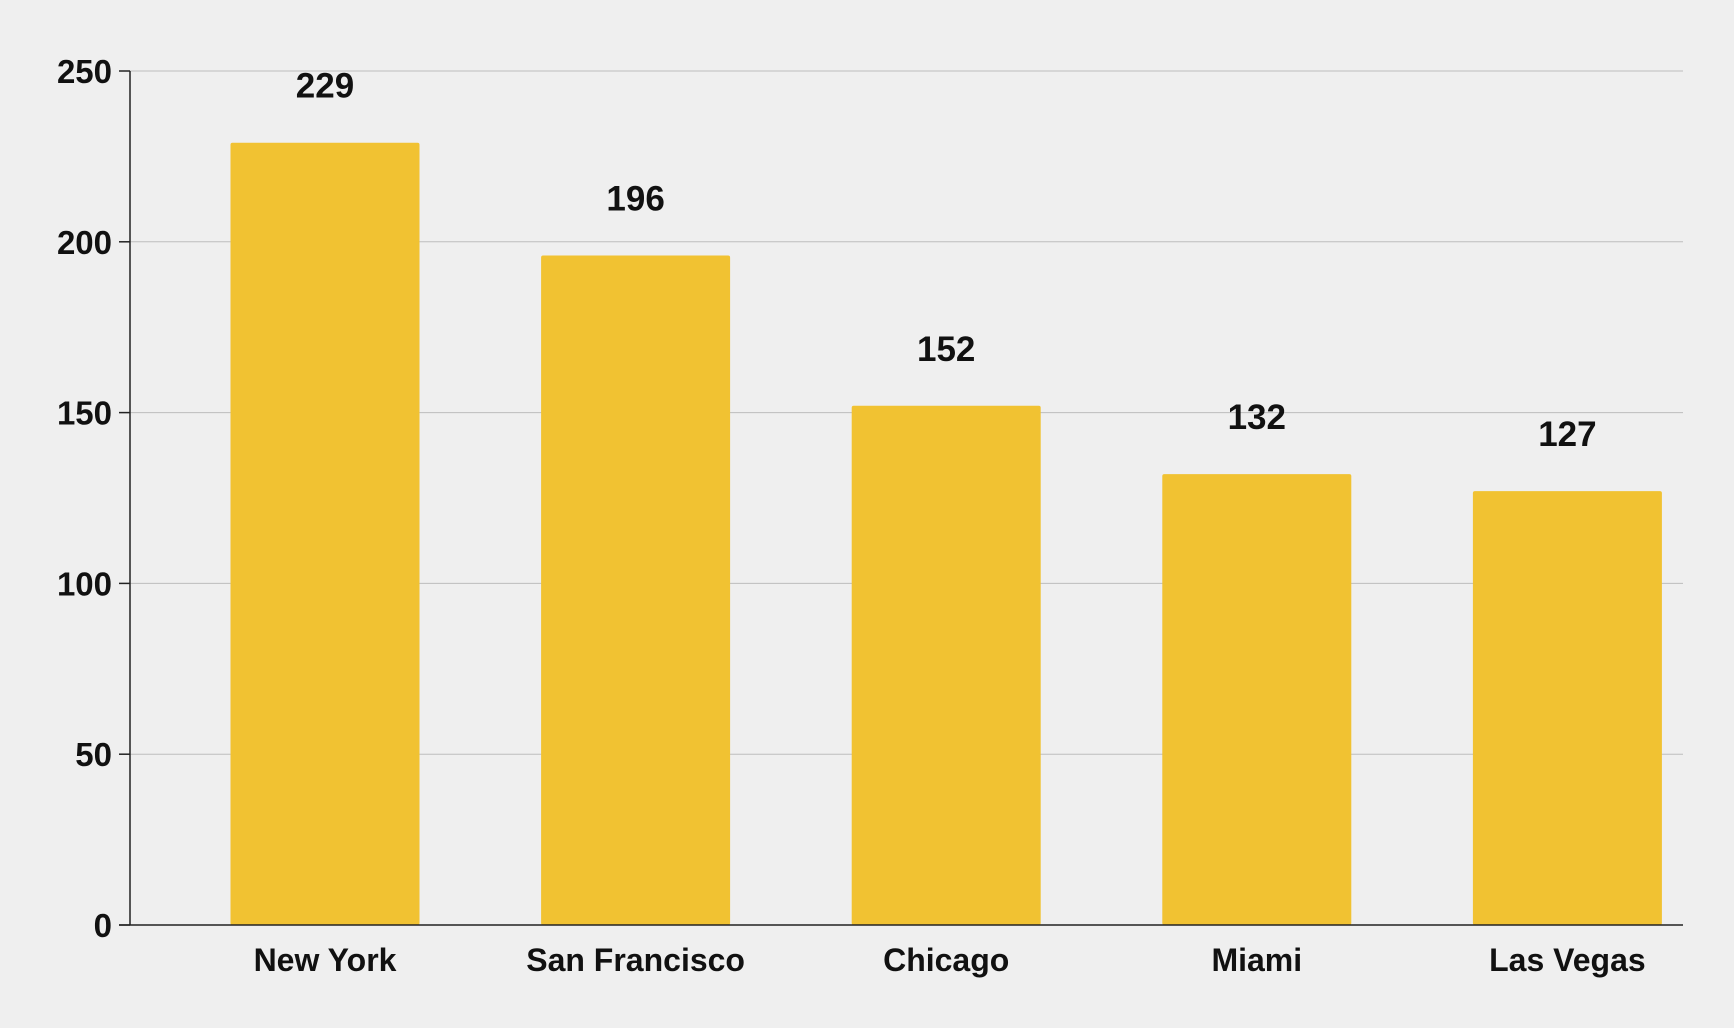  Describe the element at coordinates (1567, 434) in the screenshot. I see `data-label-las-vegas: 127` at that location.